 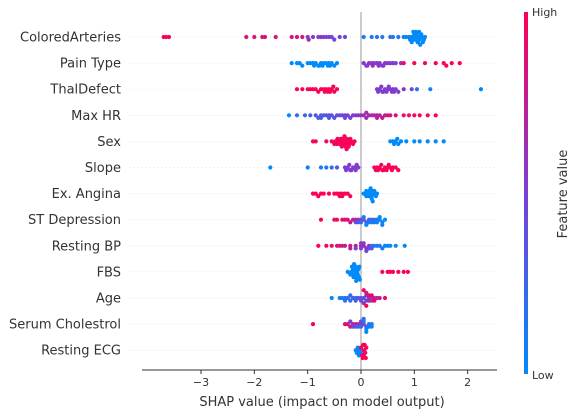 What do you see at coordinates (96, 116) in the screenshot?
I see `feature-label: Max HR` at bounding box center [96, 116].